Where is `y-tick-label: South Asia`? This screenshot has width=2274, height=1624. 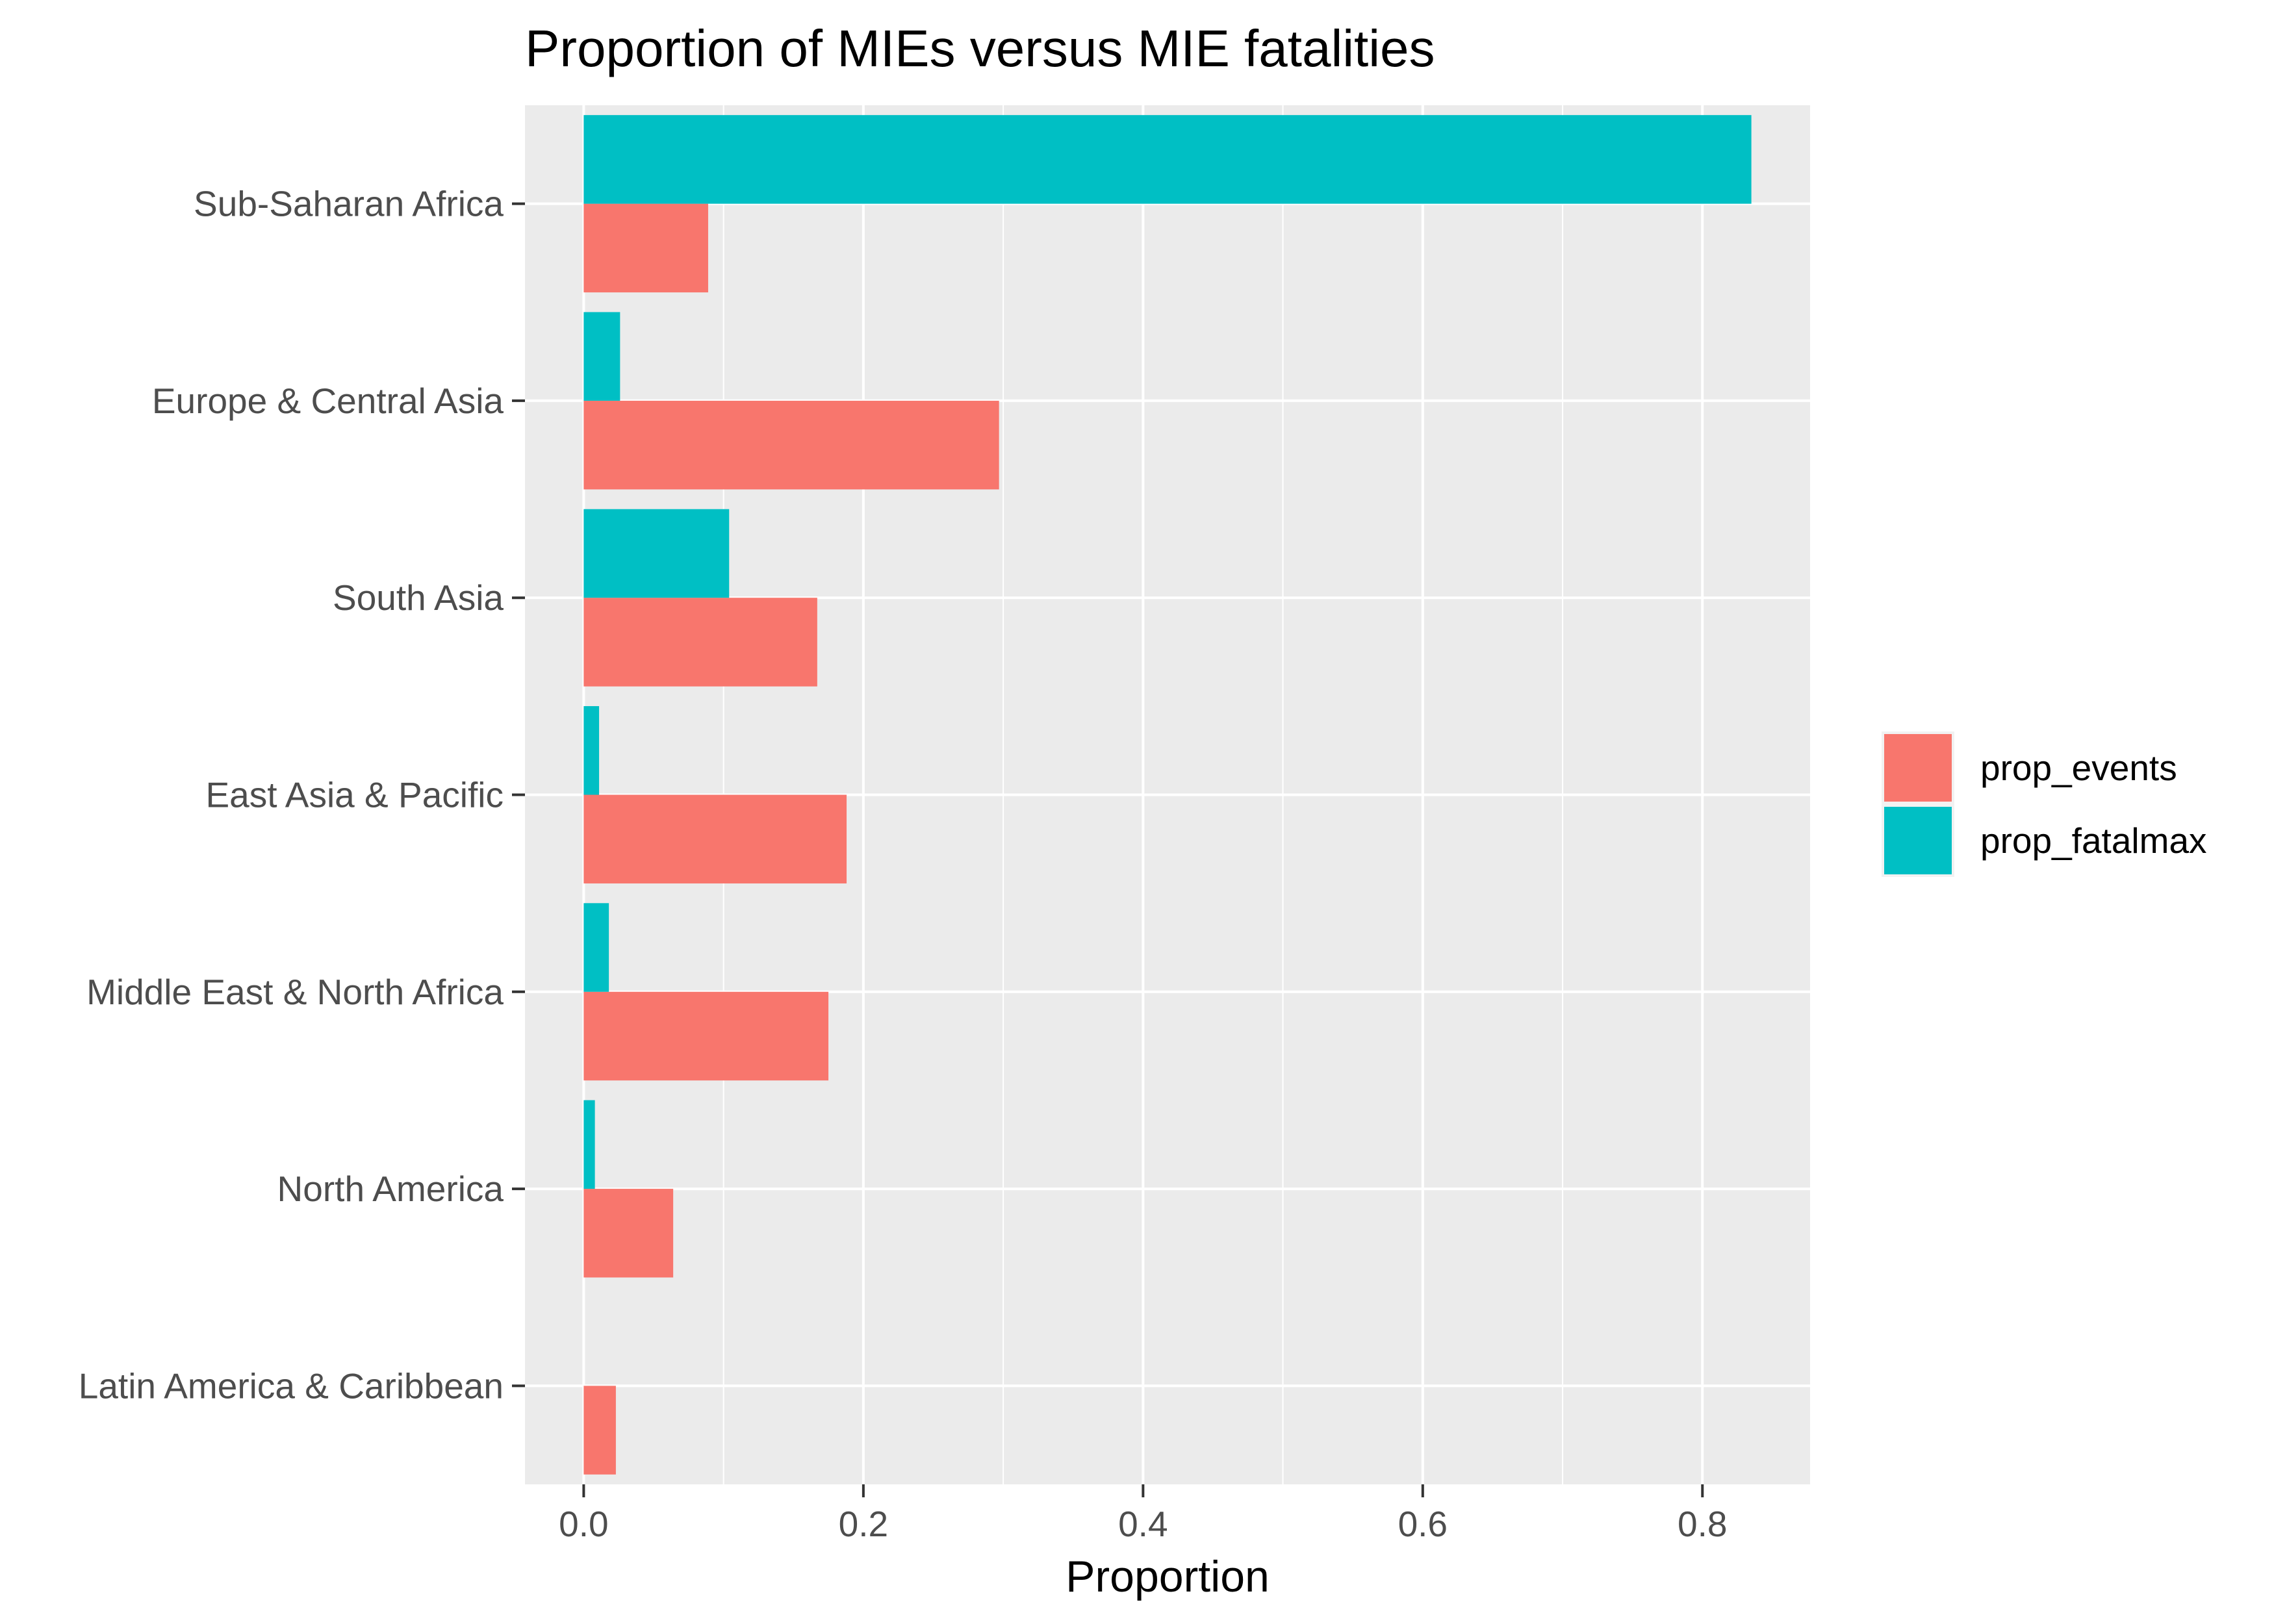 y-tick-label: South Asia is located at coordinates (418, 597).